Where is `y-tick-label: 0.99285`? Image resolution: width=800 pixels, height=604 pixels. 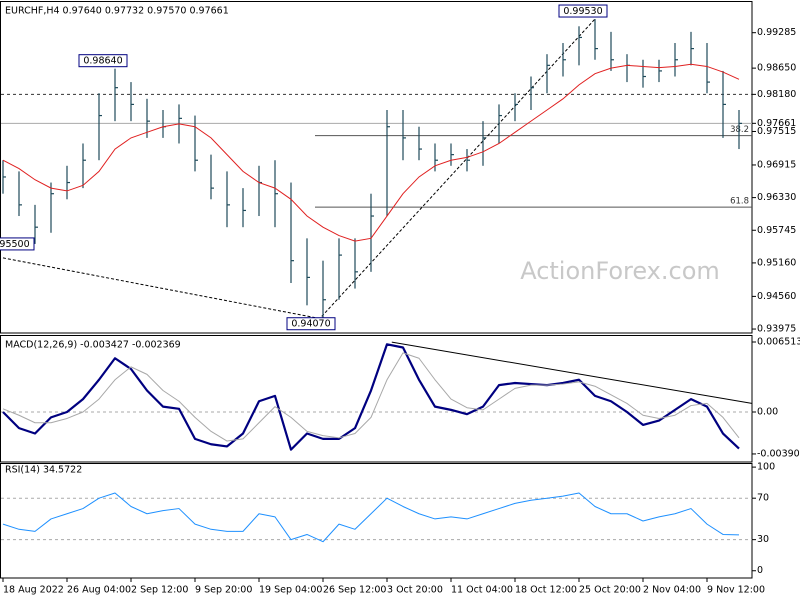 y-tick-label: 0.99285 is located at coordinates (776, 32).